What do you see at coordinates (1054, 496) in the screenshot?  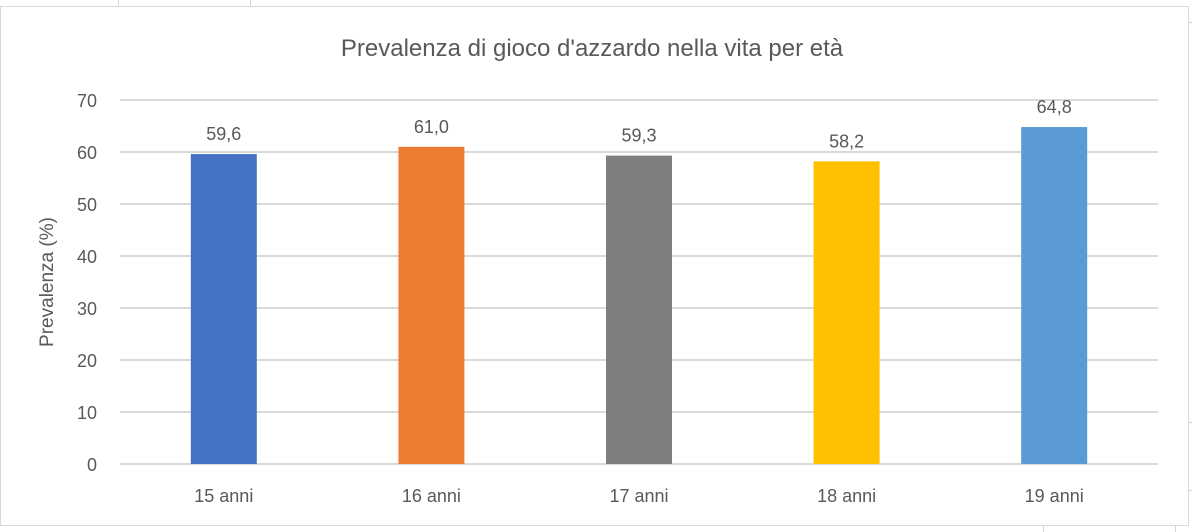 I see `x-tick-label: 19 anni` at bounding box center [1054, 496].